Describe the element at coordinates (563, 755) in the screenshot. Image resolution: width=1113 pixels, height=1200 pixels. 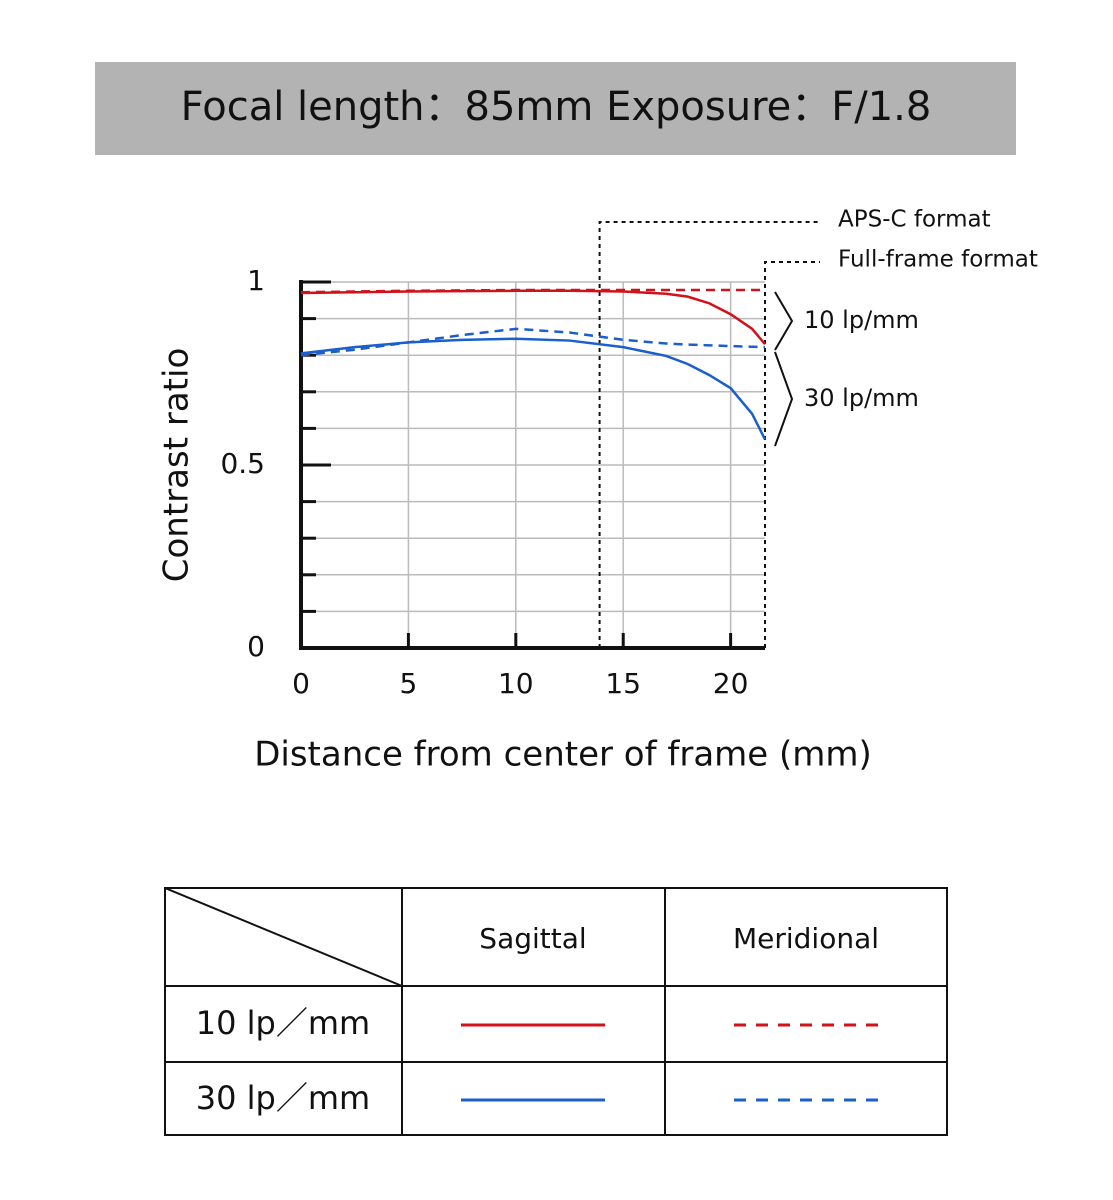
I see `x-axis-label: Distance from center of frame (mm)` at that location.